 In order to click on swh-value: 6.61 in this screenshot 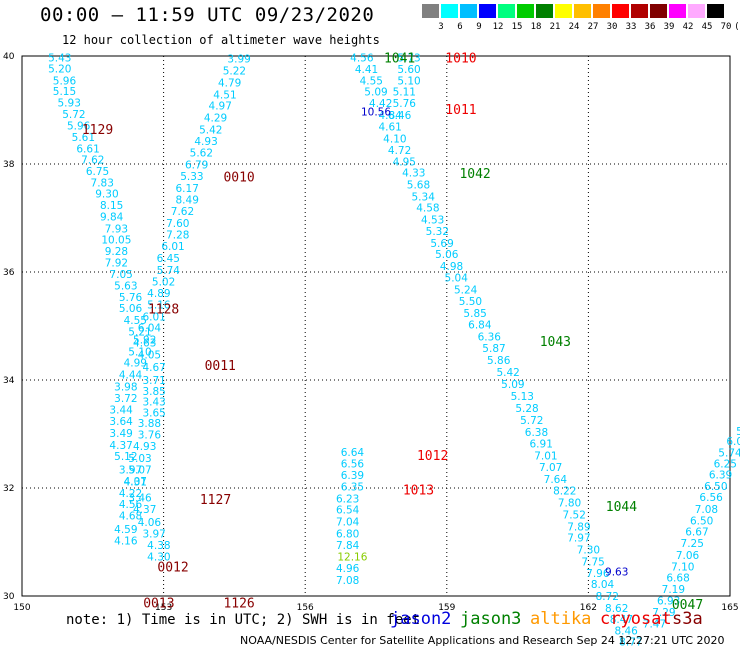, I will do `click(87, 149)`.